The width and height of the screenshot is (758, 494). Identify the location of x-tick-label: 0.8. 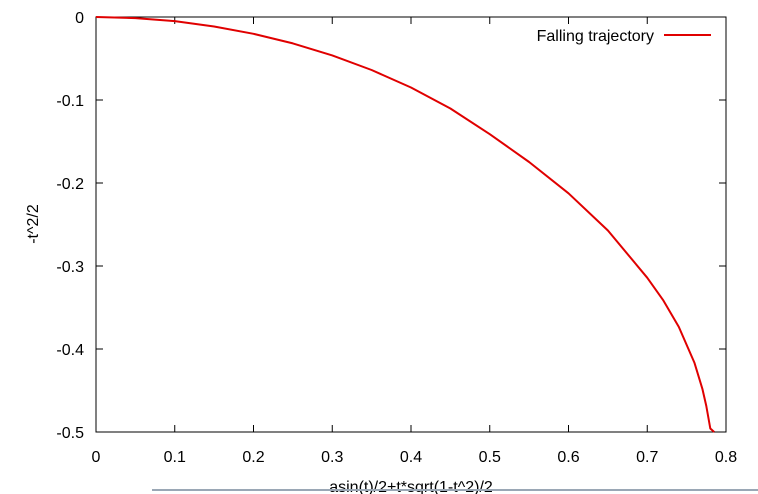
(726, 457).